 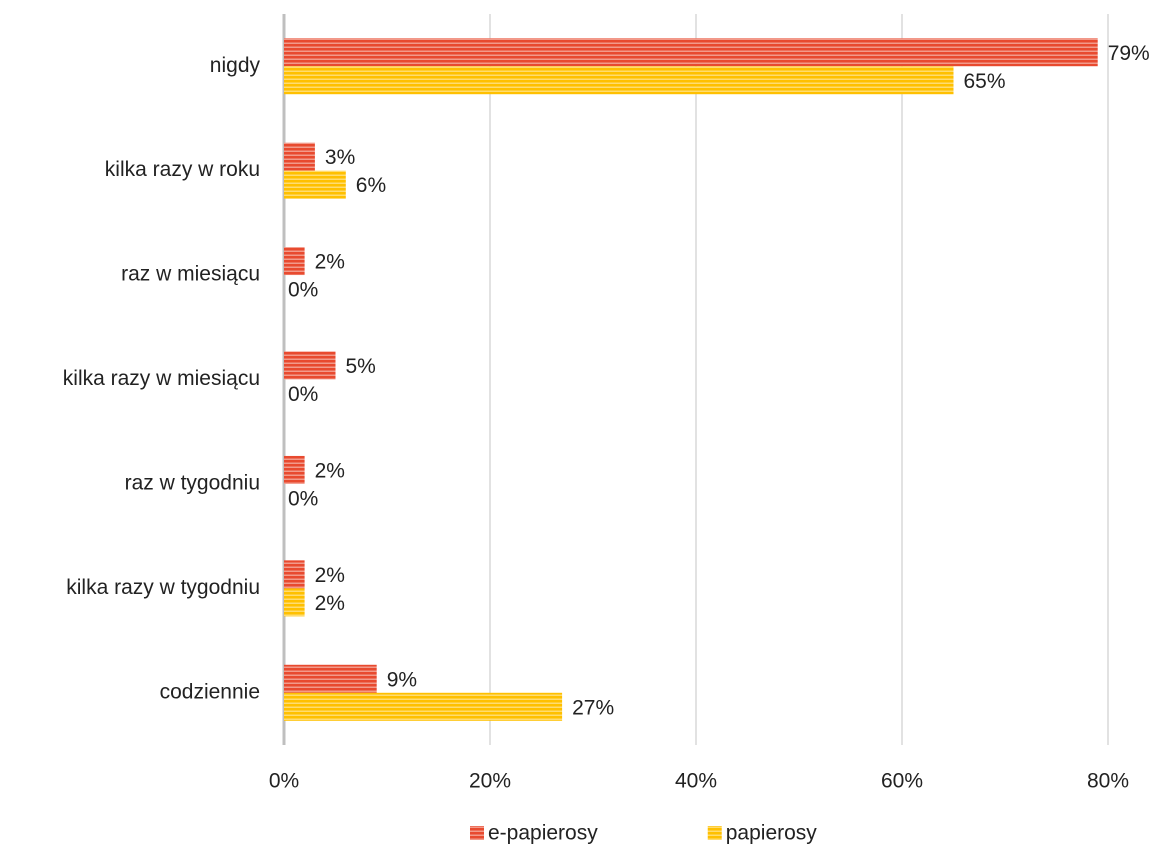 What do you see at coordinates (1108, 781) in the screenshot?
I see `x-tick-label: 80%` at bounding box center [1108, 781].